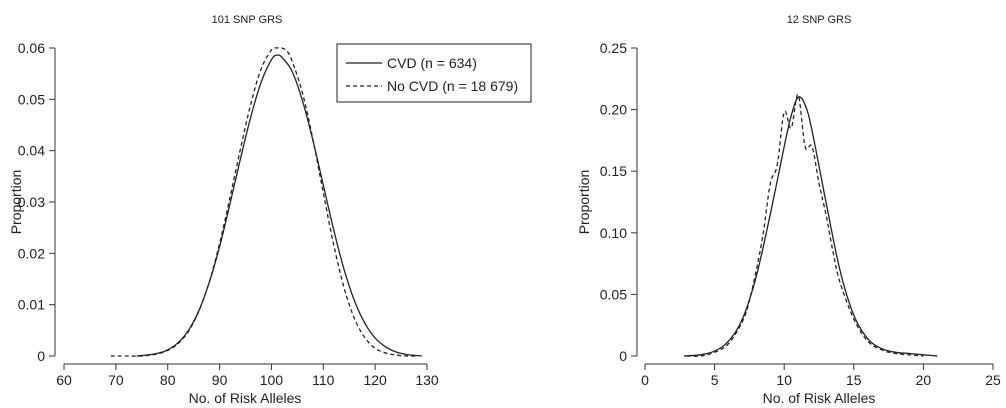  I want to click on y-tick-label: 0.25, so click(613, 48).